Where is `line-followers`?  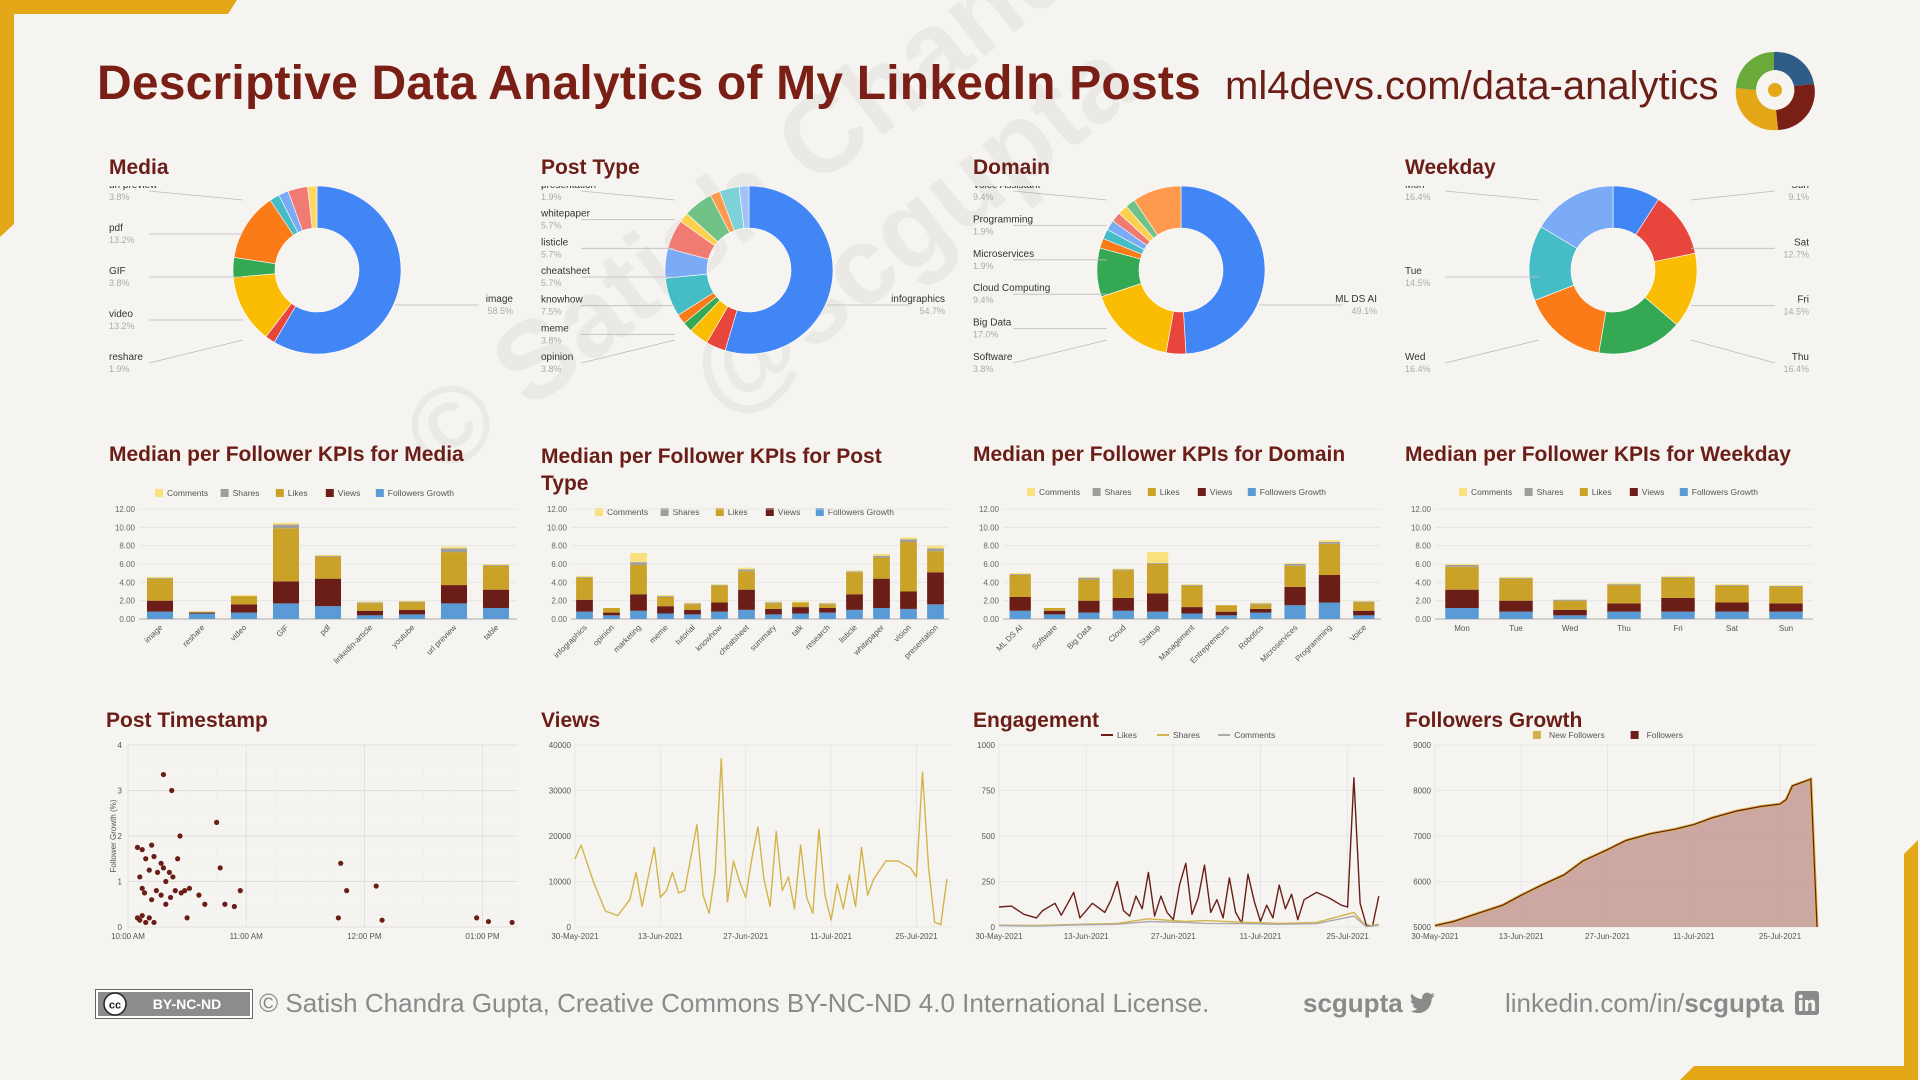 line-followers is located at coordinates (1626, 853).